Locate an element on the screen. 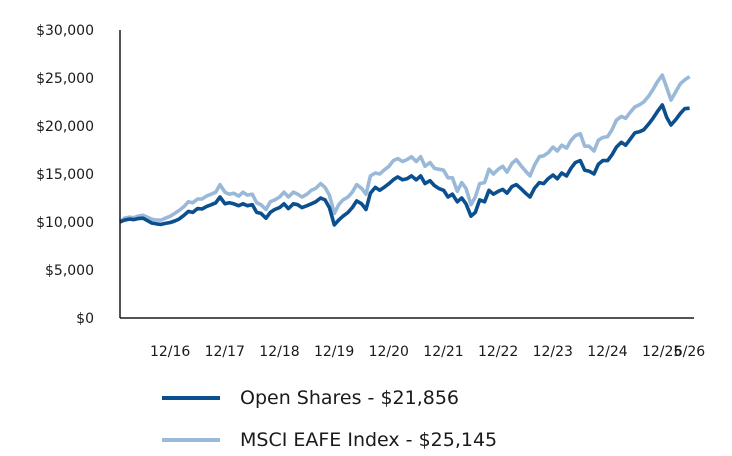 The image size is (732, 456). x-tick-label: 12/19 is located at coordinates (334, 352).